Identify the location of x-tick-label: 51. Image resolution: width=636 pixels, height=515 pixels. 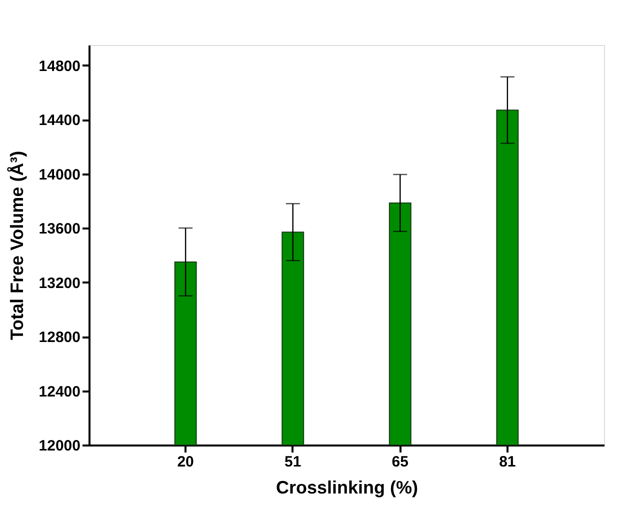
(293, 462).